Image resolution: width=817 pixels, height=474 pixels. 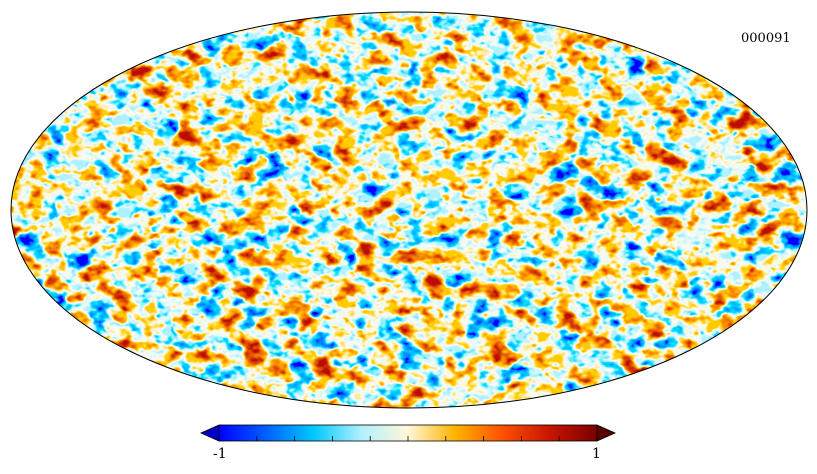 I want to click on map-identifier: 000091, so click(x=766, y=38).